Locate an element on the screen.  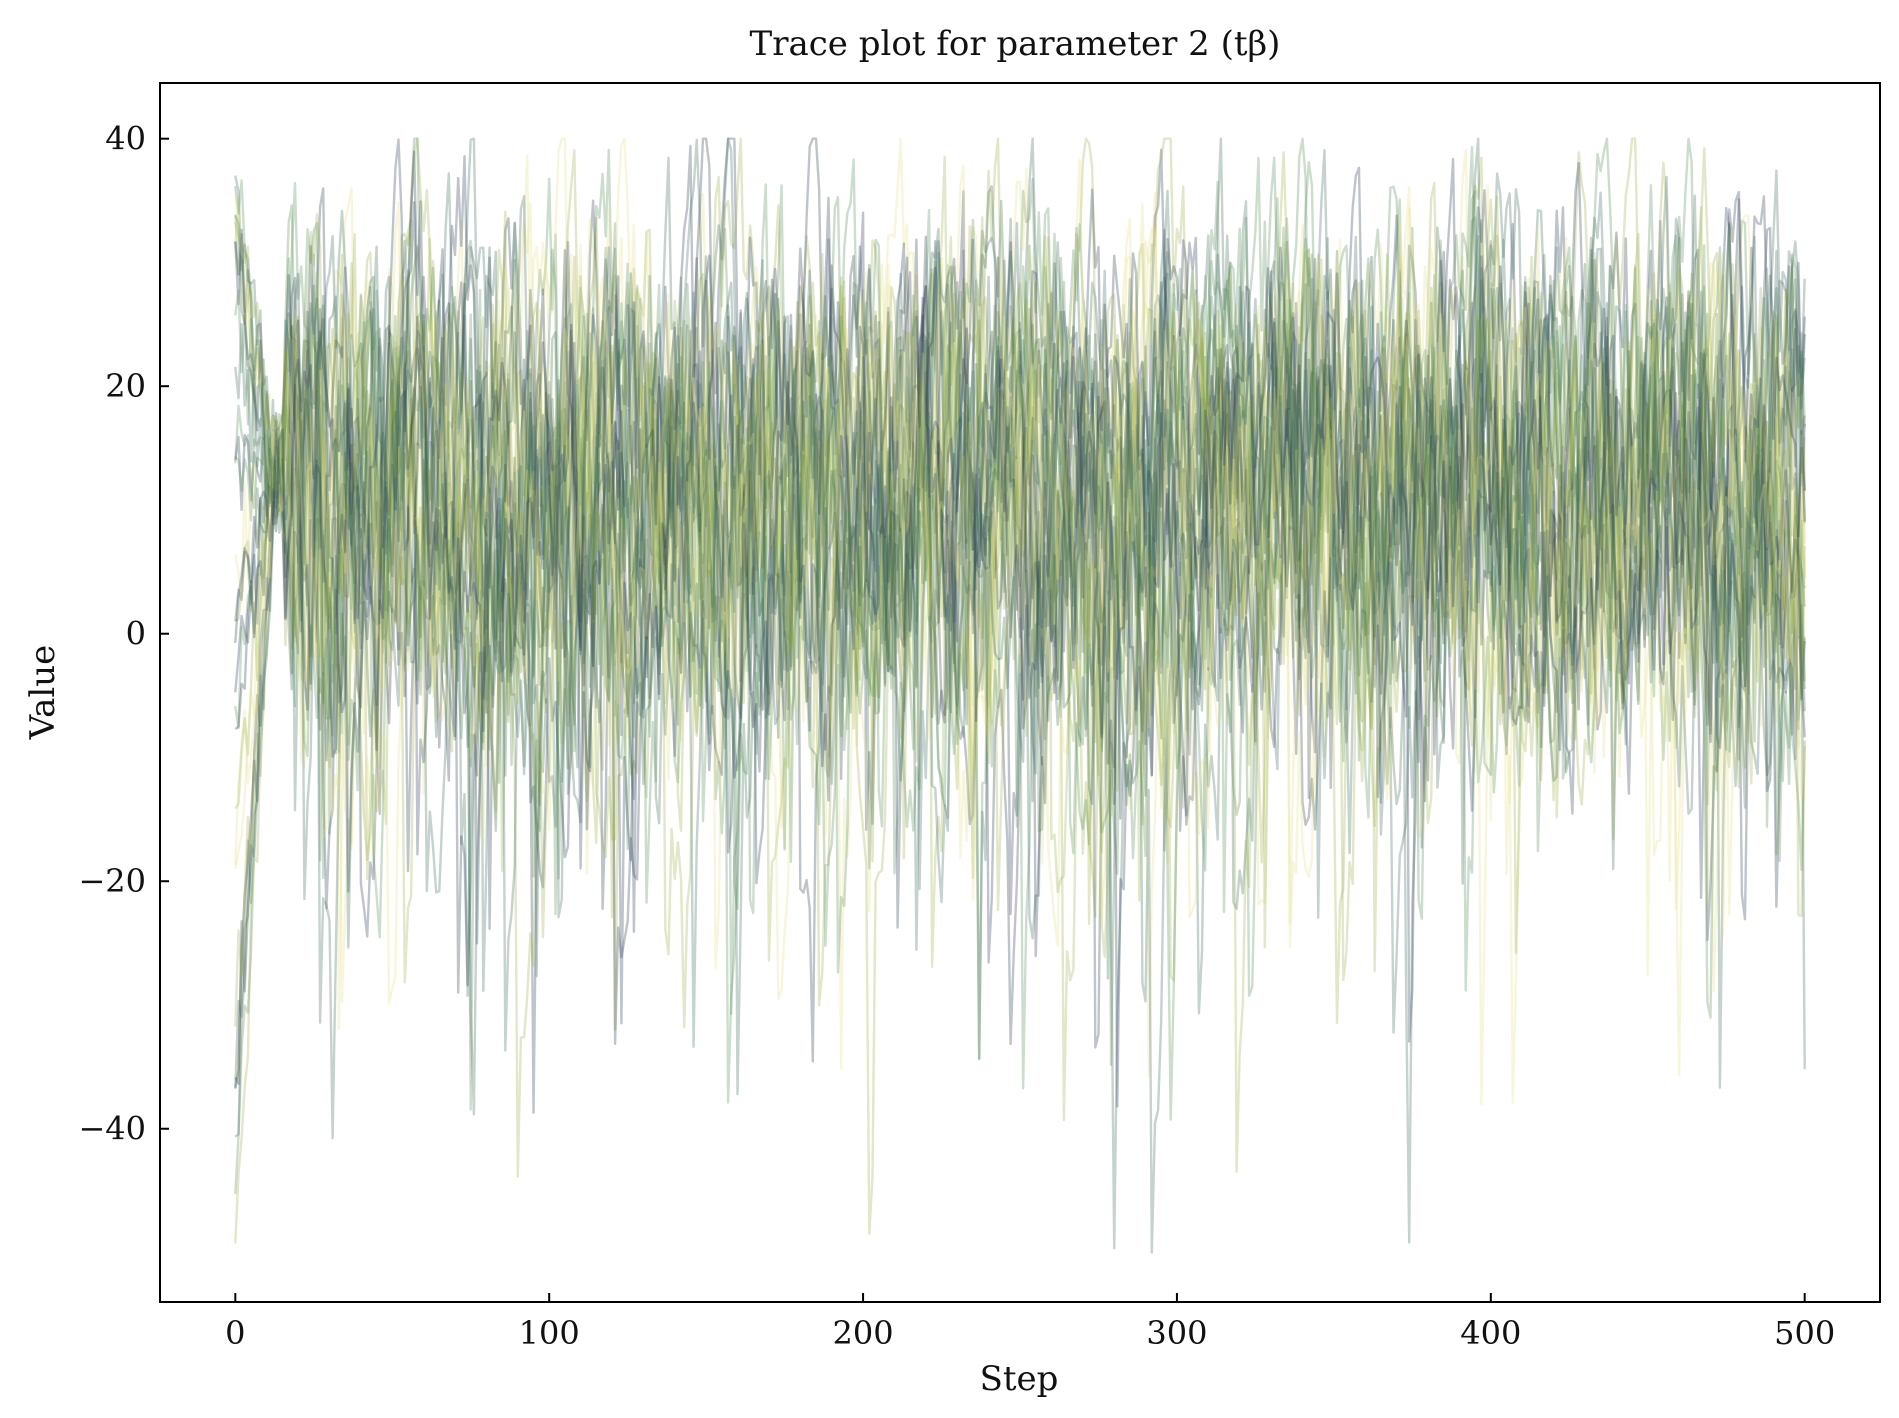
chart-title: Trace plot for parameter 2 (tβ) is located at coordinates (1015, 44).